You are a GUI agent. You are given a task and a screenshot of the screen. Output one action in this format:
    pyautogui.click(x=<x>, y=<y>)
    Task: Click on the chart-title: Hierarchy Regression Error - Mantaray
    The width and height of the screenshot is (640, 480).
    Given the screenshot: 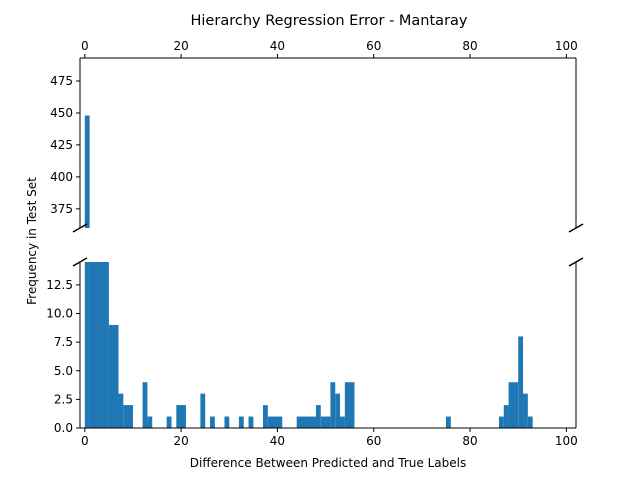 What is the action you would take?
    pyautogui.click(x=329, y=21)
    